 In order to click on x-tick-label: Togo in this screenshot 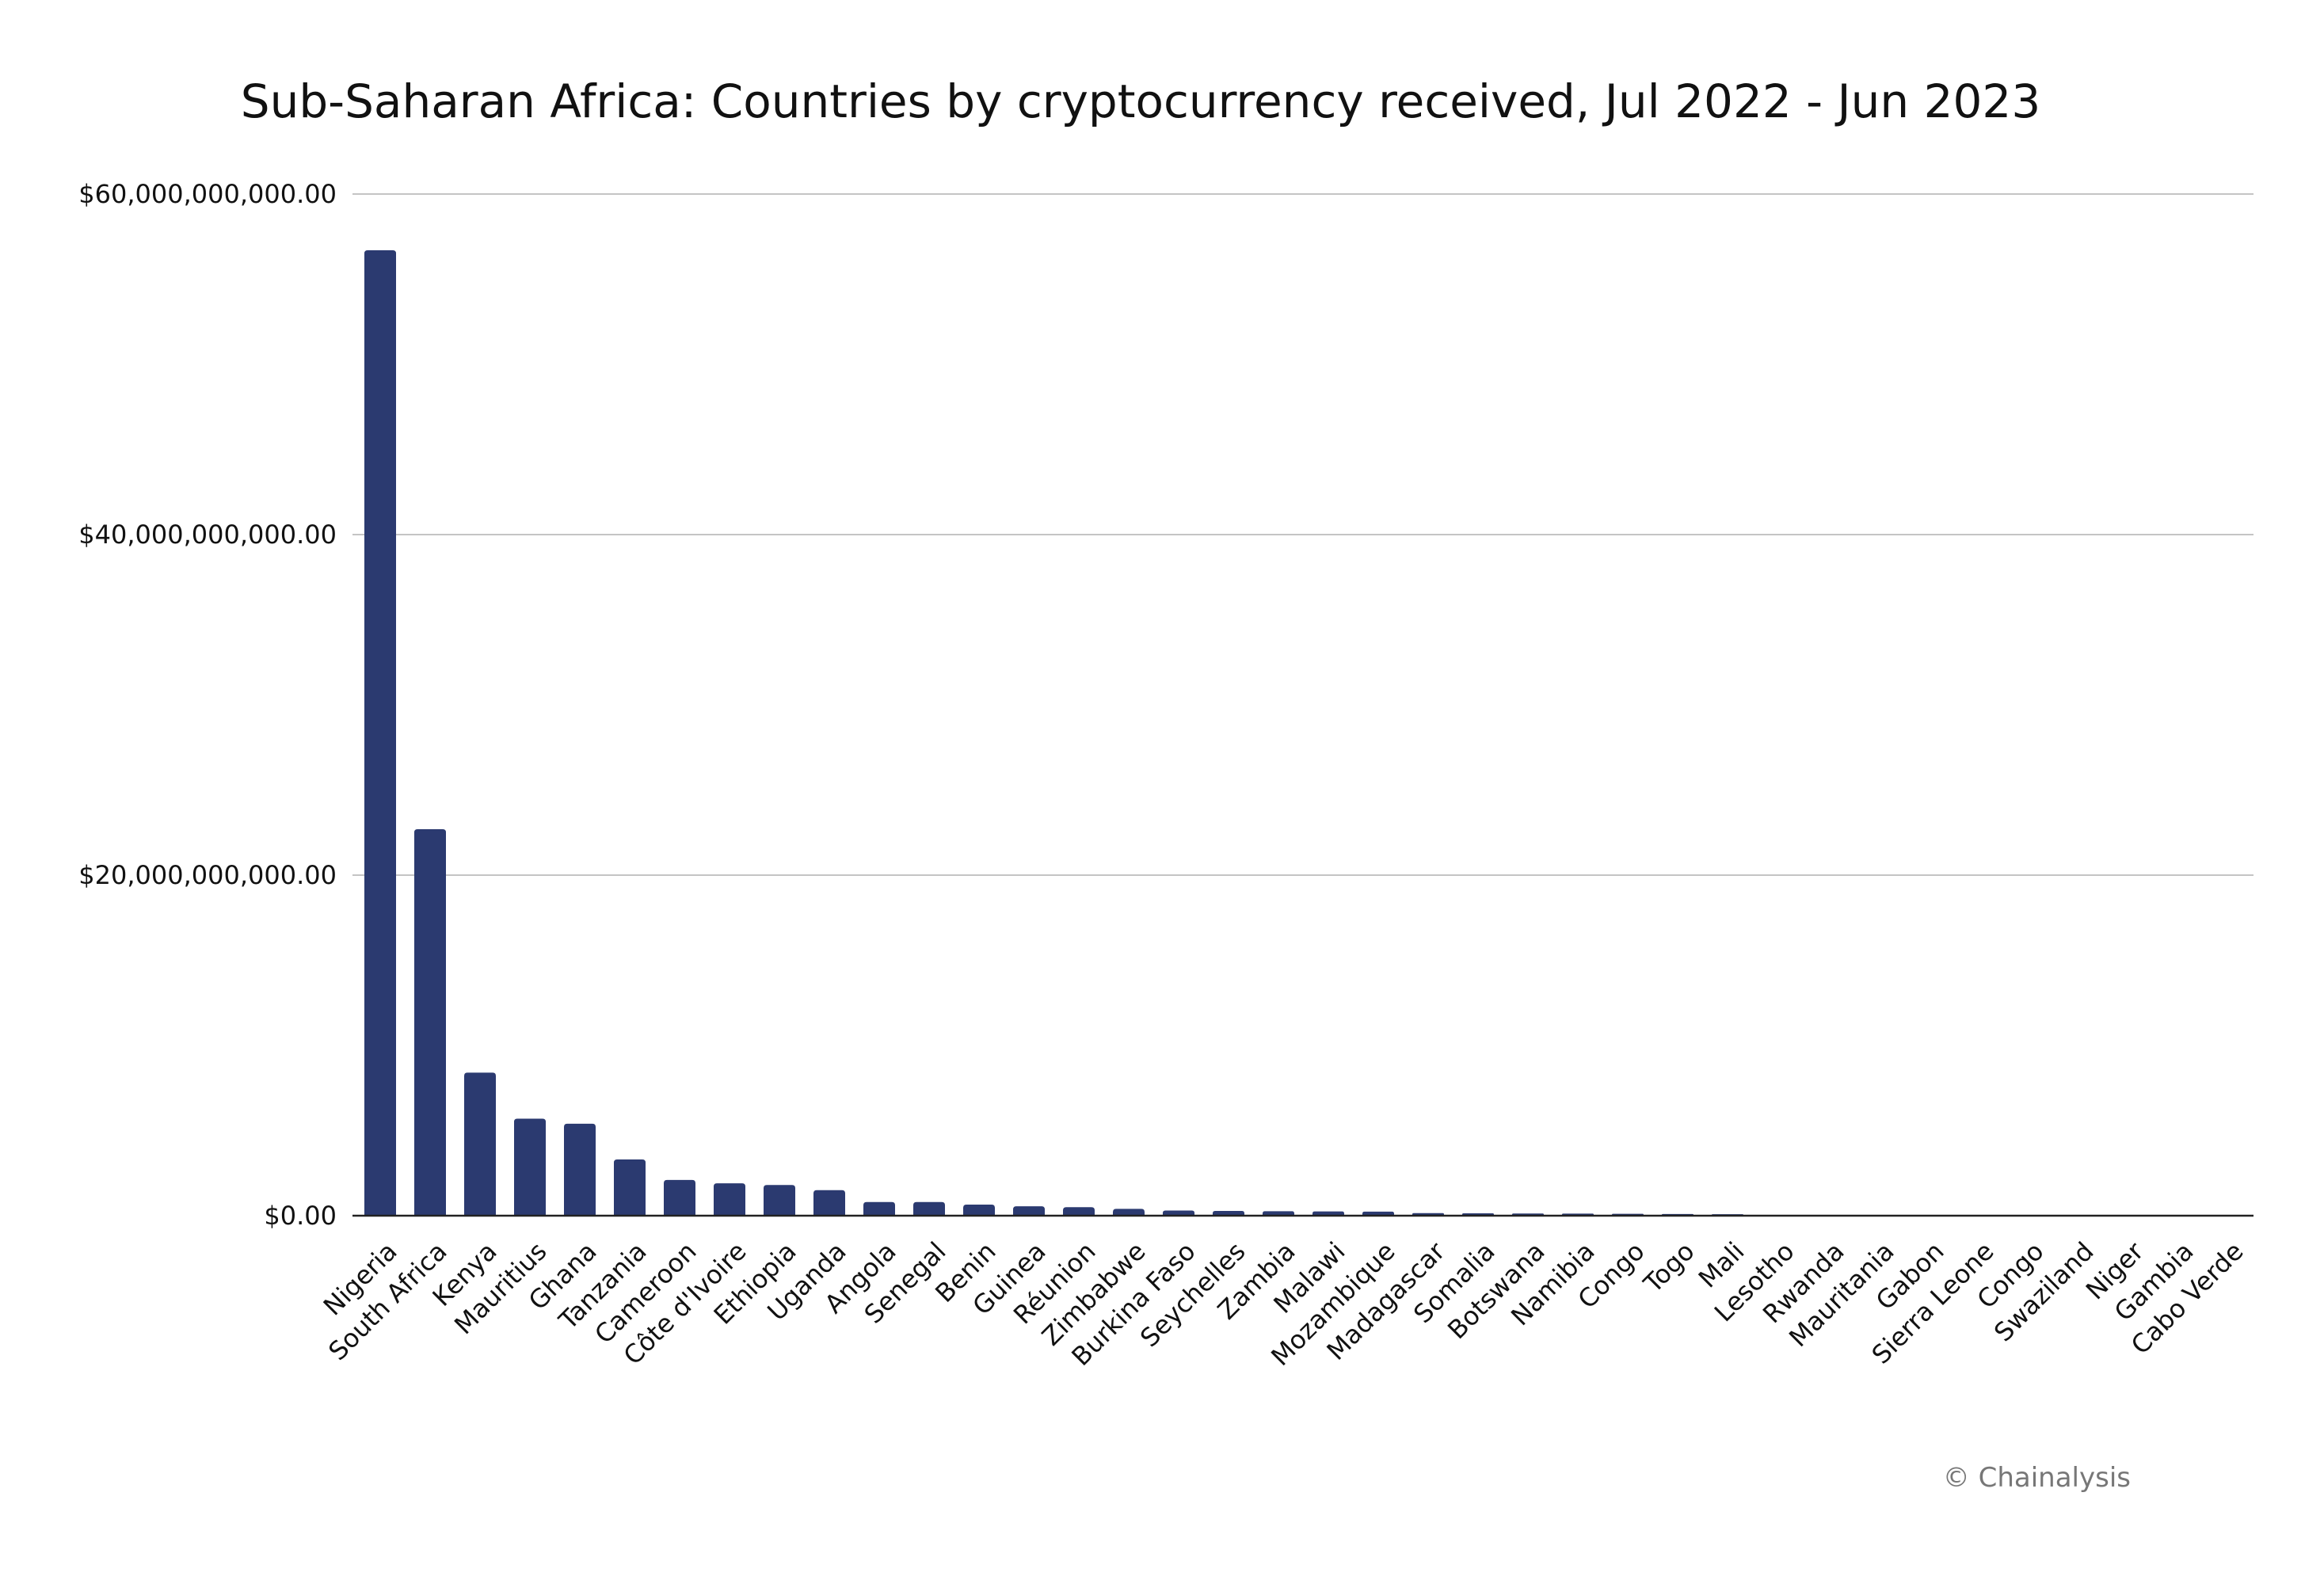, I will do `click(1669, 1268)`.